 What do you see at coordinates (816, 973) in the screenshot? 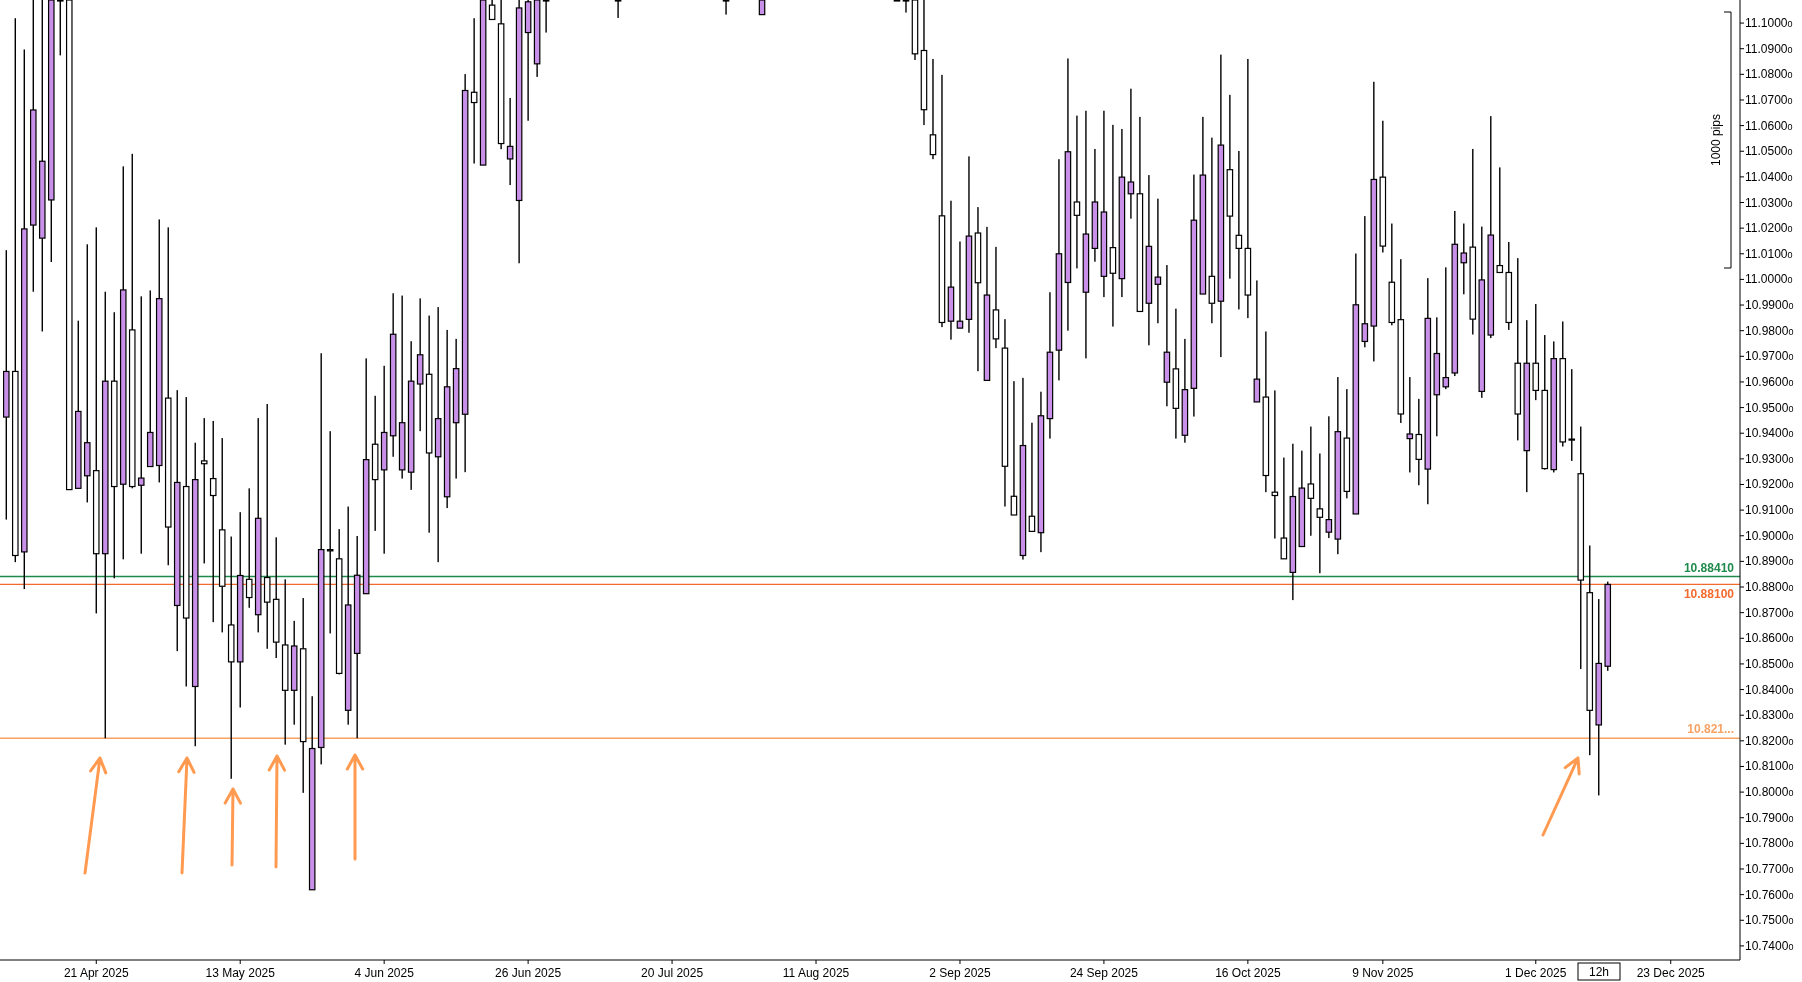
I see `x-tick-label: 11 Aug 2025` at bounding box center [816, 973].